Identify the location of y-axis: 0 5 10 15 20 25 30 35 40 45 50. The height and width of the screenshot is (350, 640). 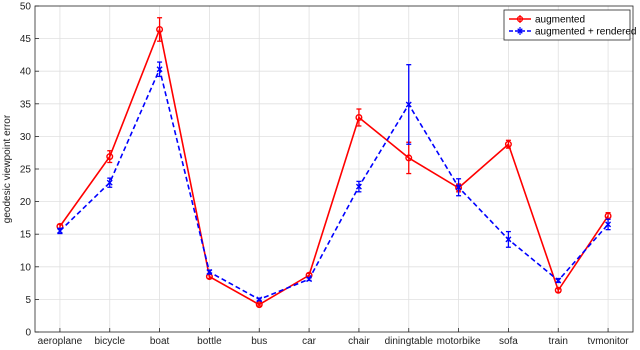
(29, 170).